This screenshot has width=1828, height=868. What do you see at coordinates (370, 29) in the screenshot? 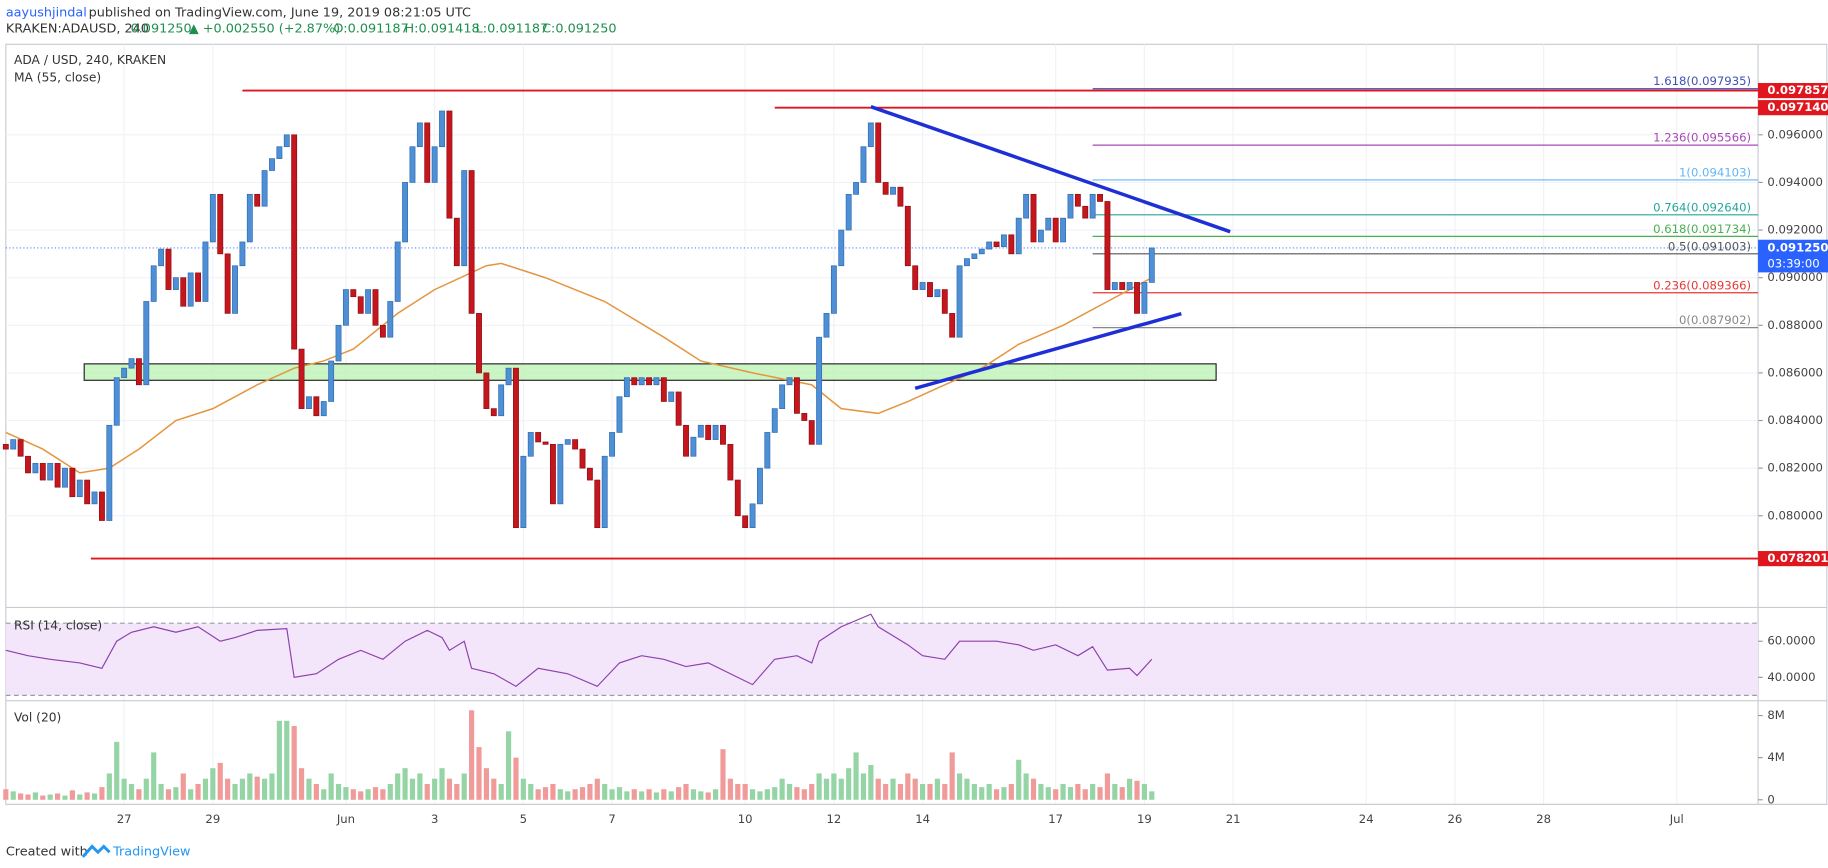
I see `ohlc-open: O:0.091187` at bounding box center [370, 29].